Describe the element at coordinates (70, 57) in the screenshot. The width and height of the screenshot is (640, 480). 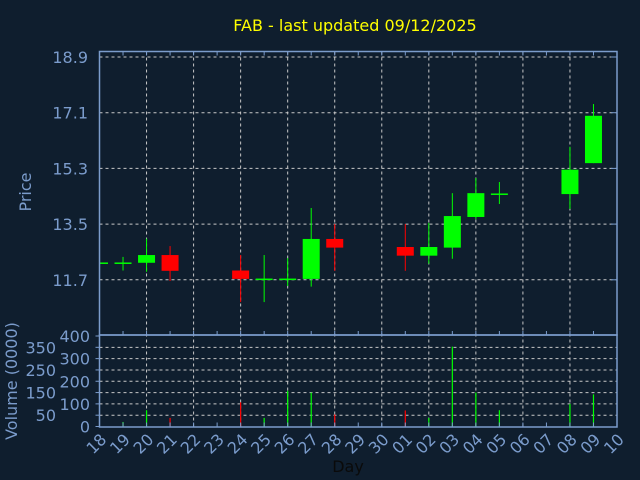
I see `y-tick-label: 18.9` at that location.